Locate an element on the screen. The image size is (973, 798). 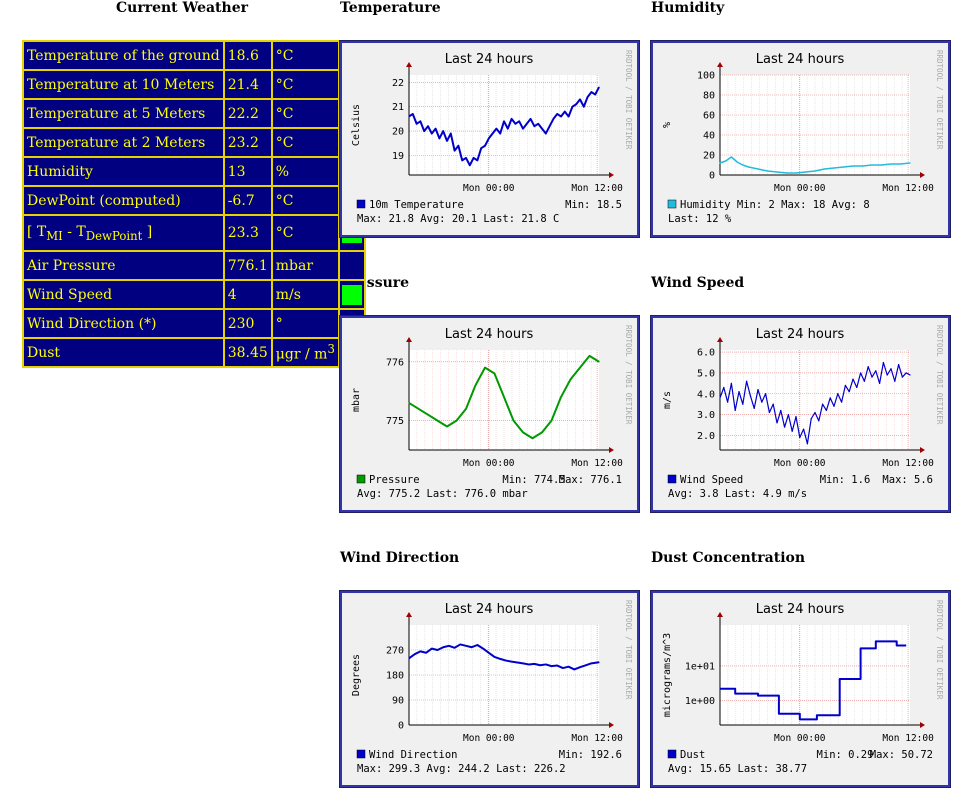
weather-label: Wind Direction (*) is located at coordinates (123, 323).